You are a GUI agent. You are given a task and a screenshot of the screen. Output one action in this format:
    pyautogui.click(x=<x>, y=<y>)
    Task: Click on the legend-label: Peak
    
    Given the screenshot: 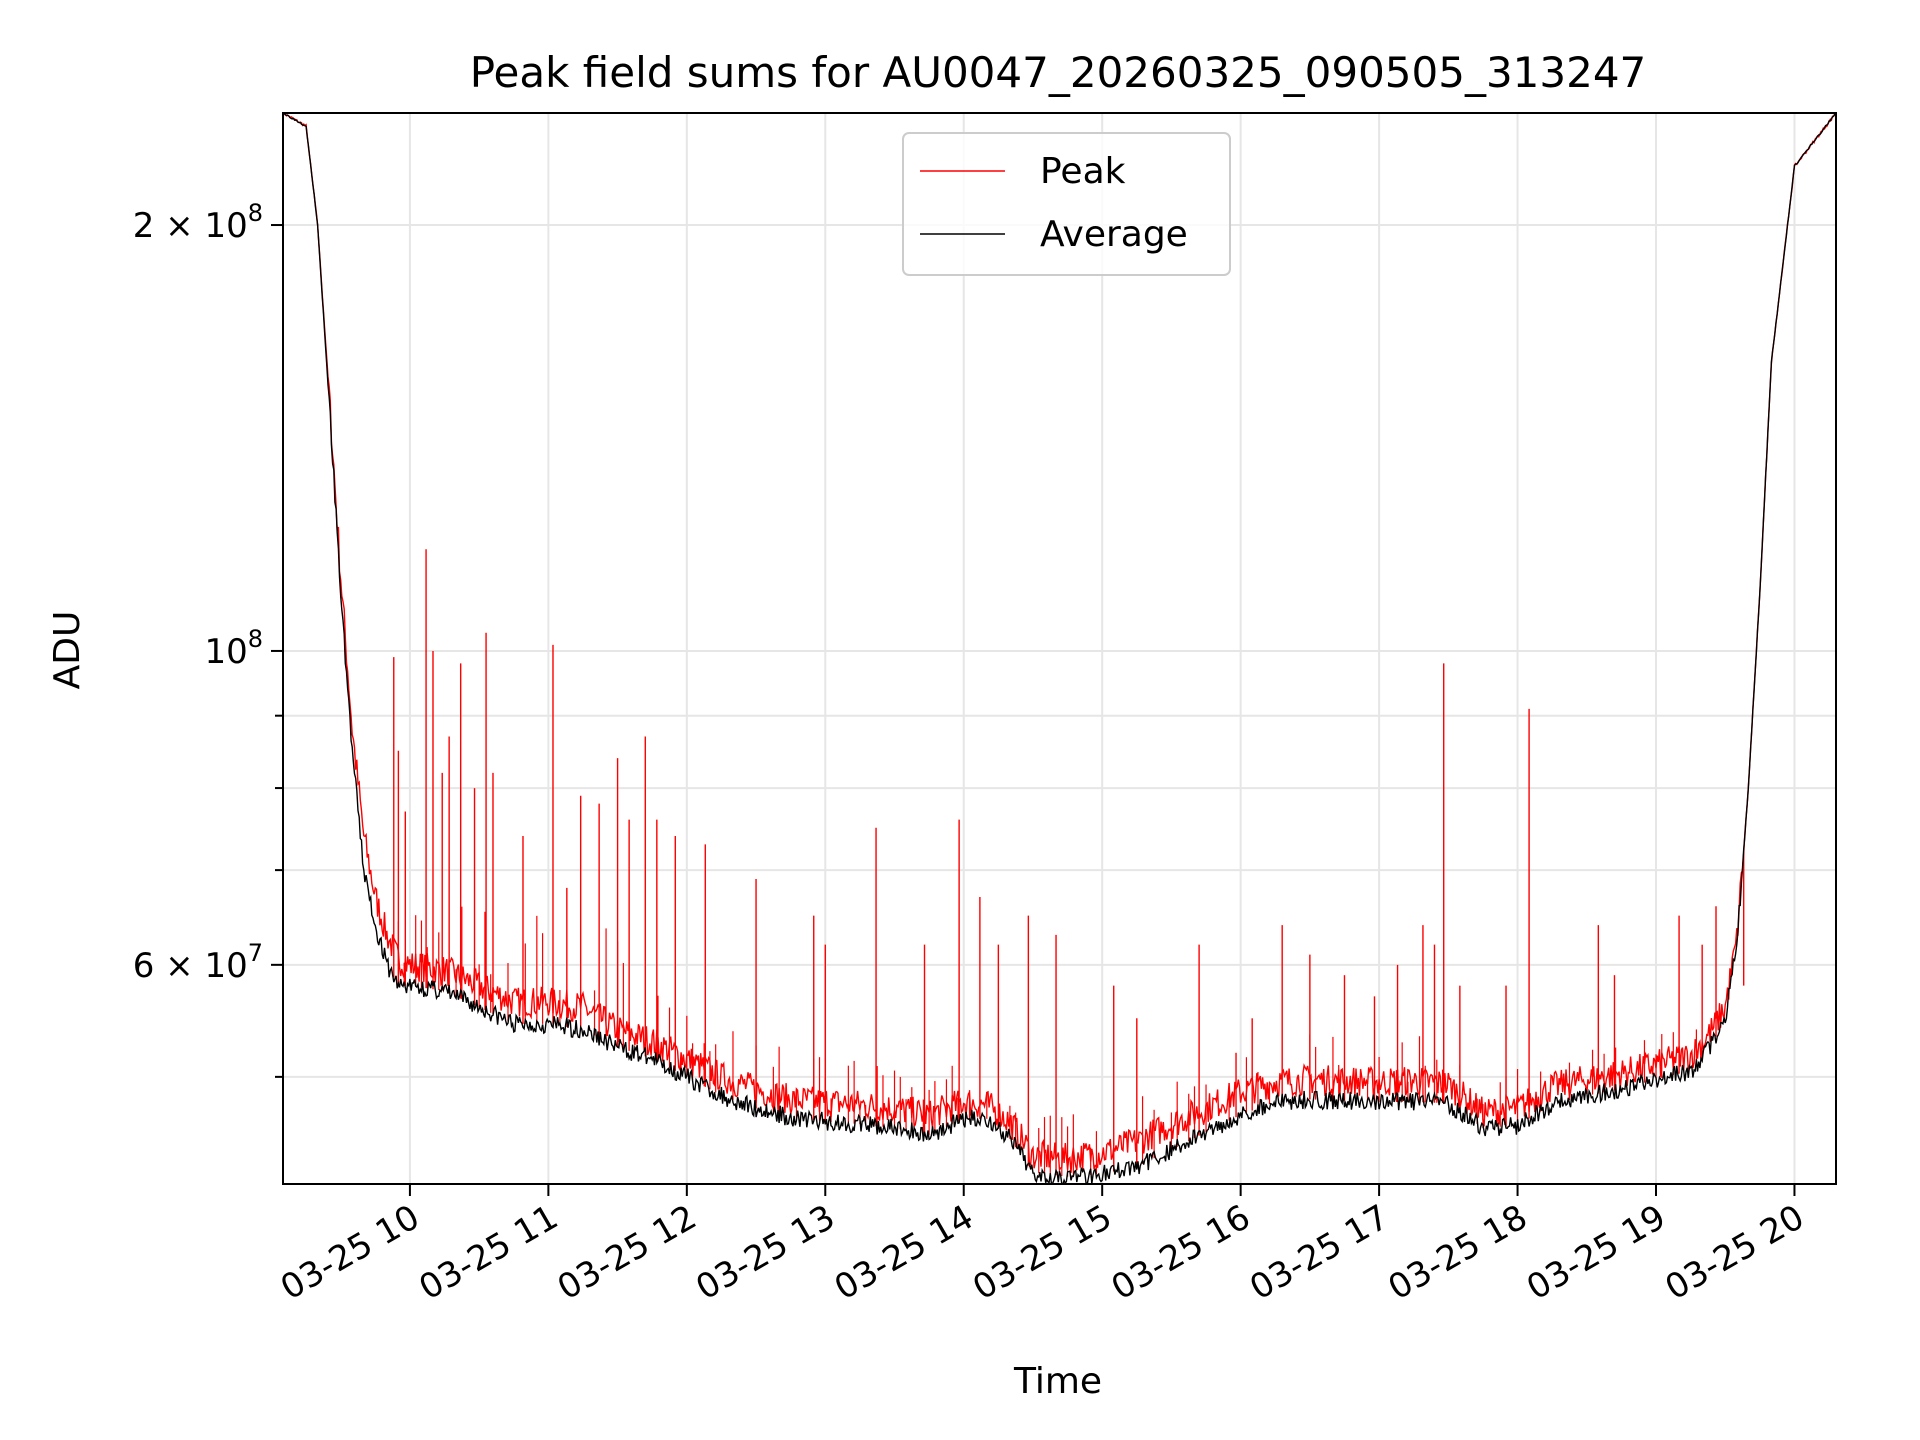 What is the action you would take?
    pyautogui.click(x=1083, y=171)
    